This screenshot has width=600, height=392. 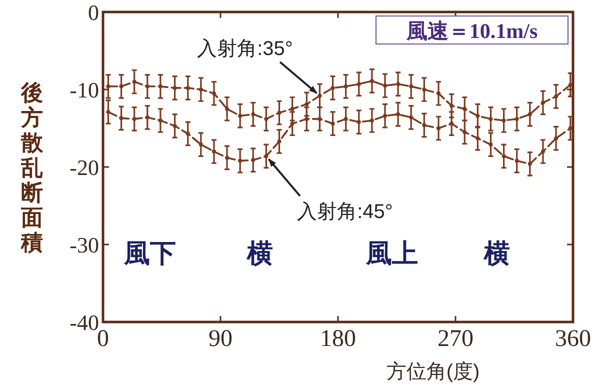 I want to click on y-tick-label: -10, so click(x=84, y=90).